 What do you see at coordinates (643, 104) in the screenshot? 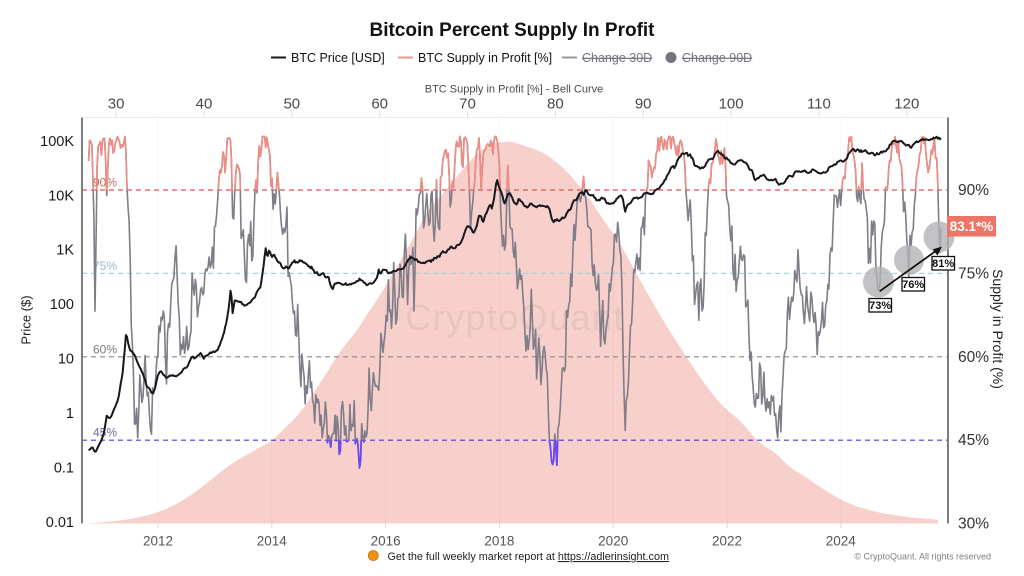
I see `svg-text: 90` at bounding box center [643, 104].